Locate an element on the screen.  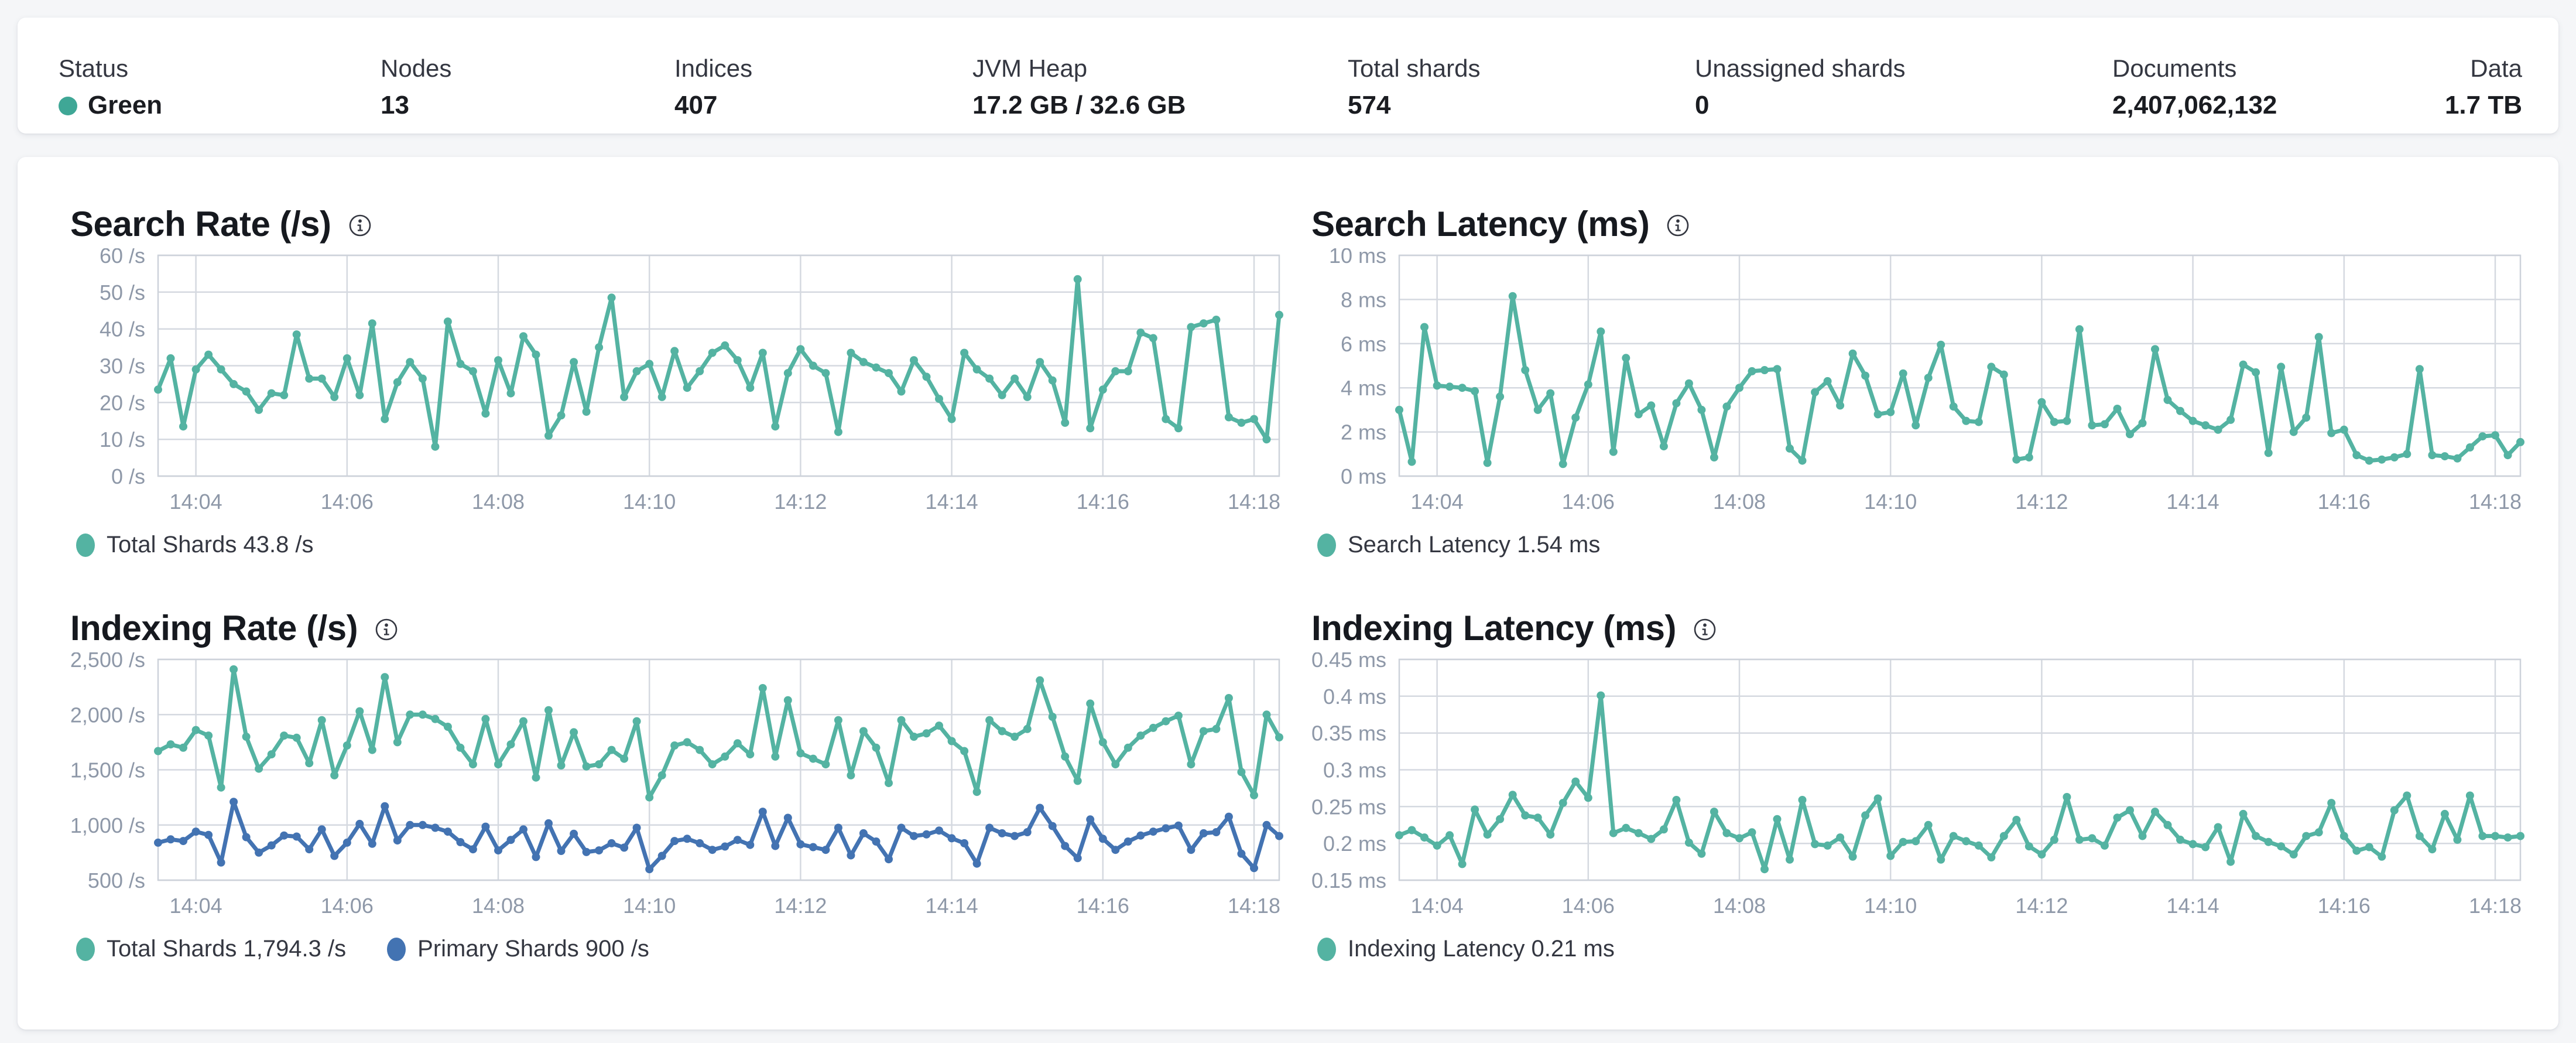
svg-text: 0.25 ms is located at coordinates (1348, 807).